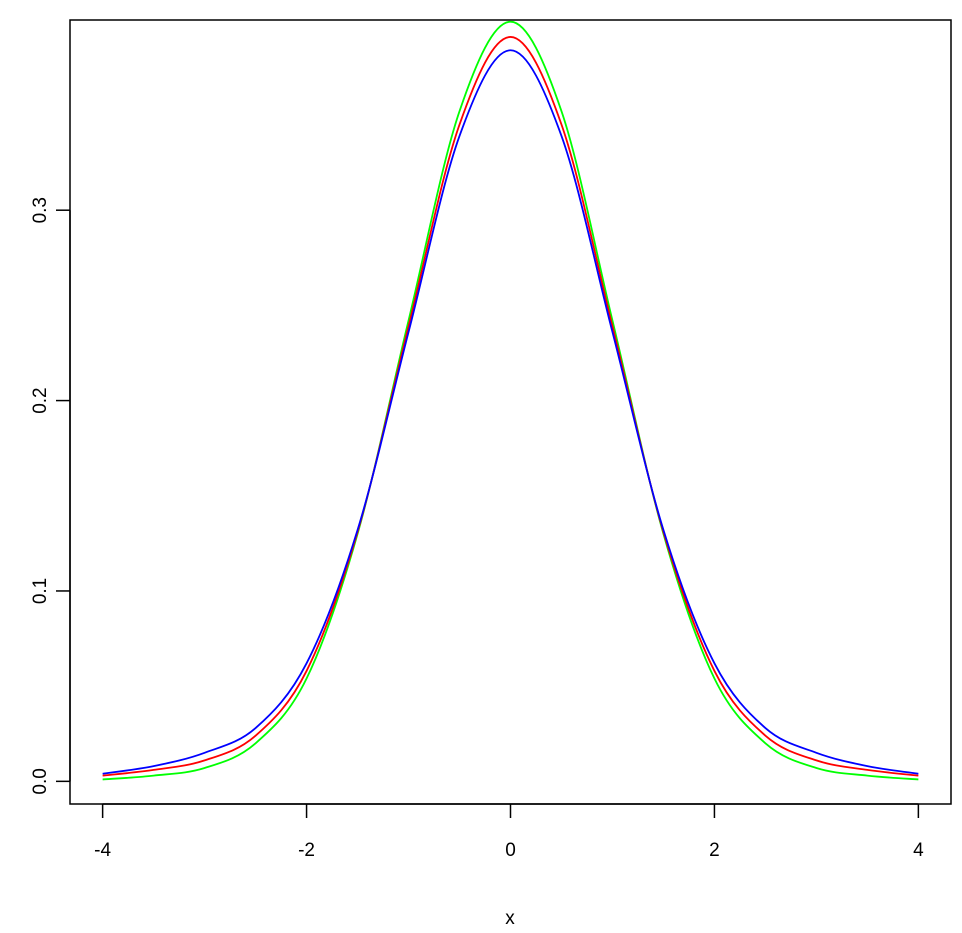 This screenshot has height=933, width=962. Describe the element at coordinates (510, 850) in the screenshot. I see `x-tick-label: 0` at that location.